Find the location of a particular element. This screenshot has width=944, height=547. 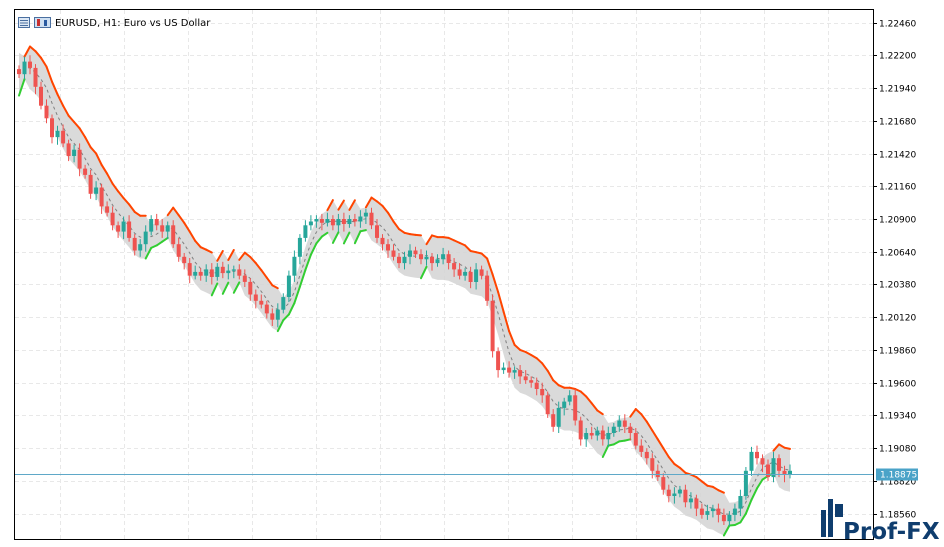

prof-fx-logo: Prof-FX is located at coordinates (880, 522).